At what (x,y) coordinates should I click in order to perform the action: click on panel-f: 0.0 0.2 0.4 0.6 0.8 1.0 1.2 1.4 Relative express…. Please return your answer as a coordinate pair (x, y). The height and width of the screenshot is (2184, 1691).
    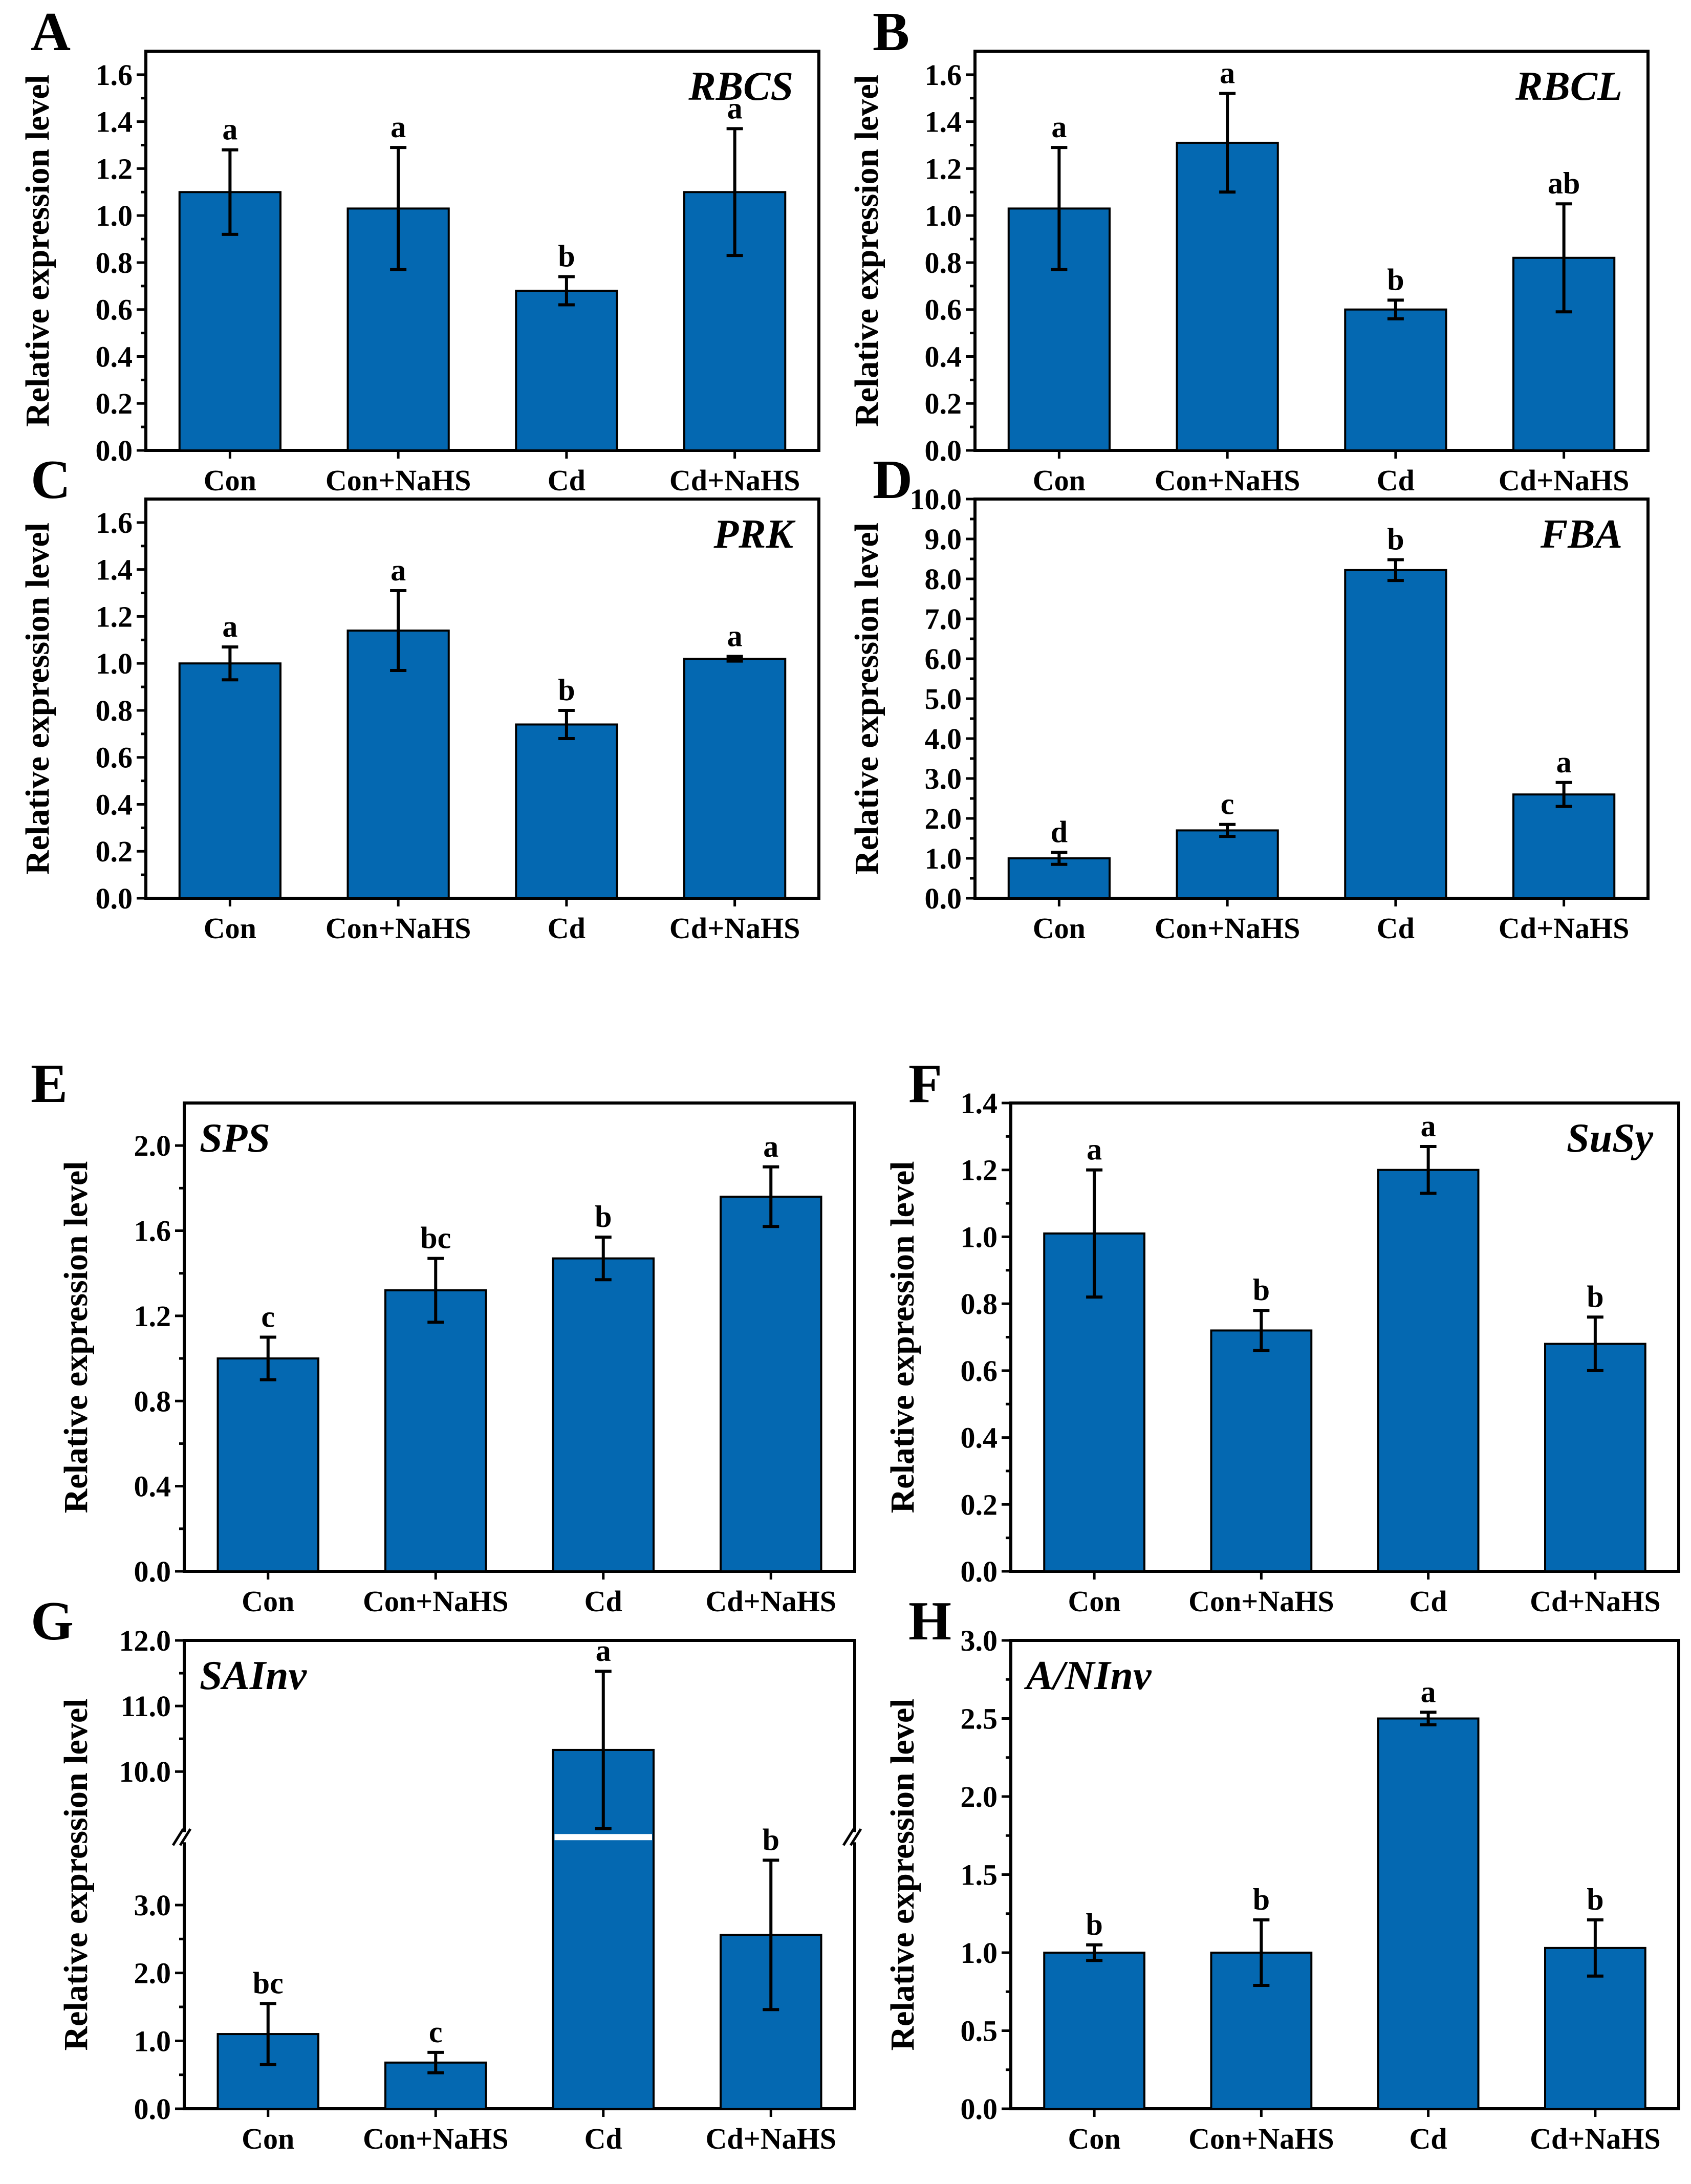
    Looking at the image, I should click on (1282, 1335).